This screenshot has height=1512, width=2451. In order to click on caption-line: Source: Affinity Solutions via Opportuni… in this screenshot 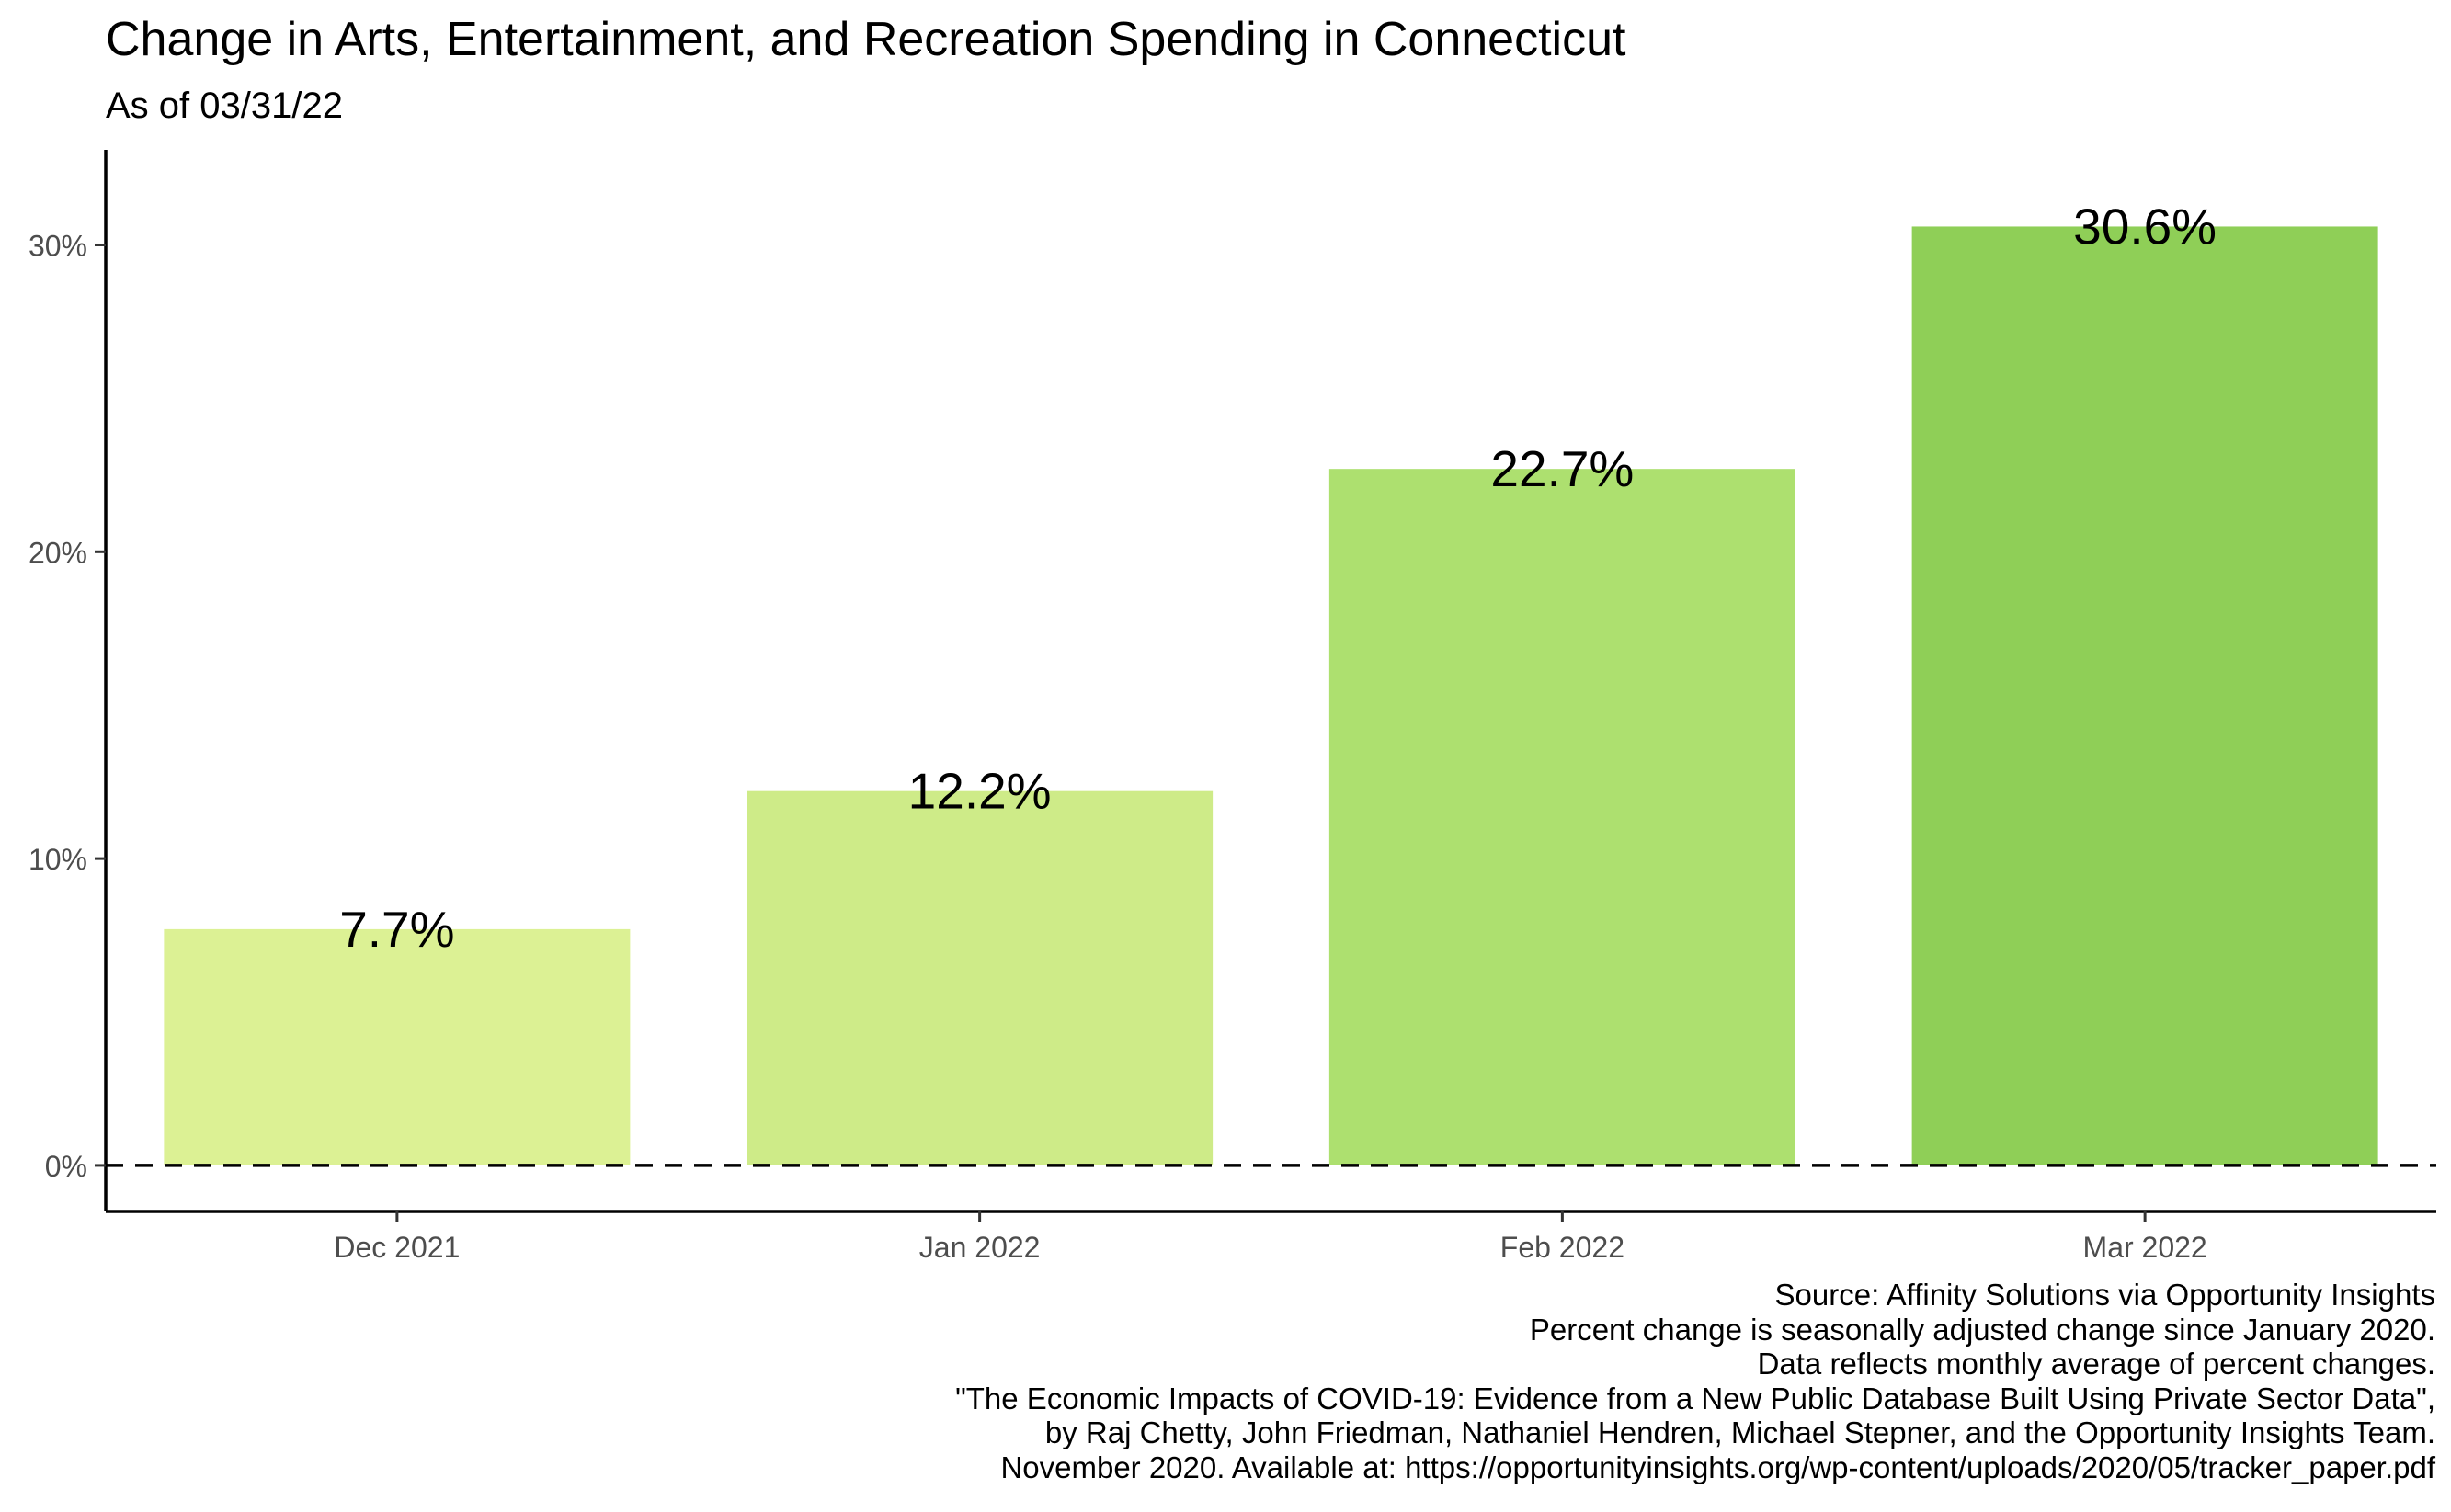, I will do `click(2104, 1295)`.